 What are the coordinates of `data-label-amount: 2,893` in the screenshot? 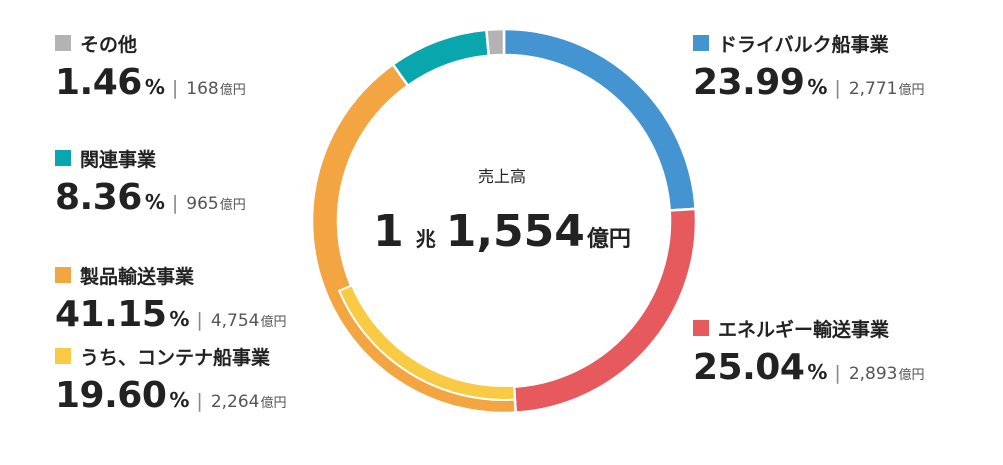 It's located at (873, 374).